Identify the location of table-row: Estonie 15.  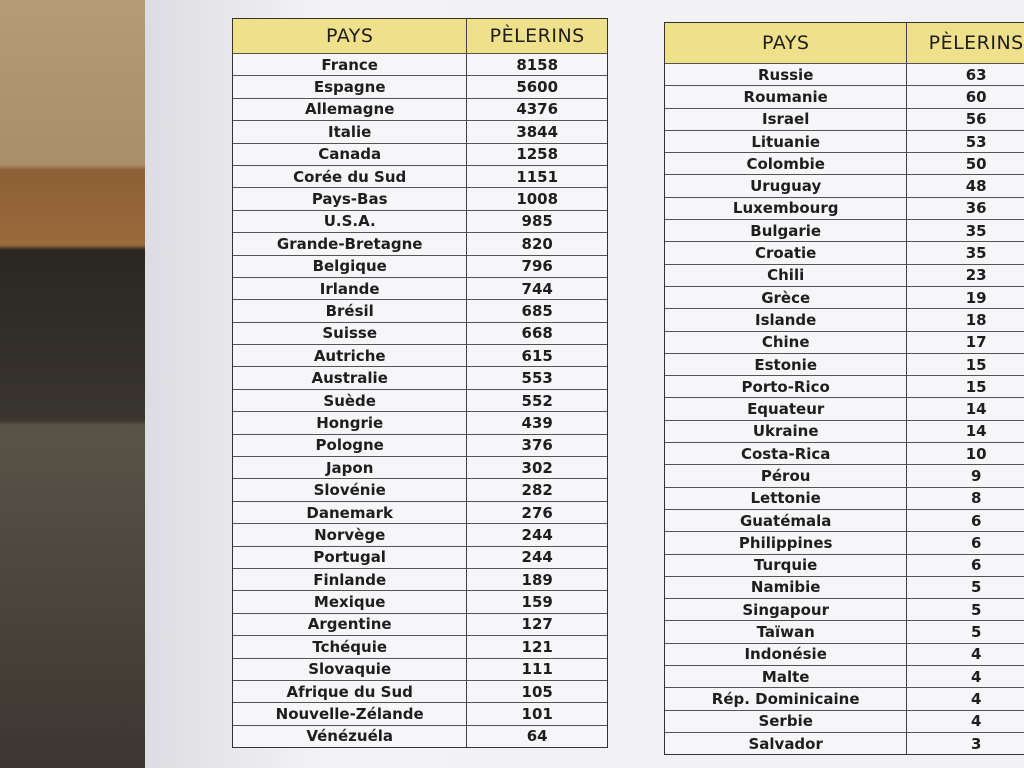
(844, 364).